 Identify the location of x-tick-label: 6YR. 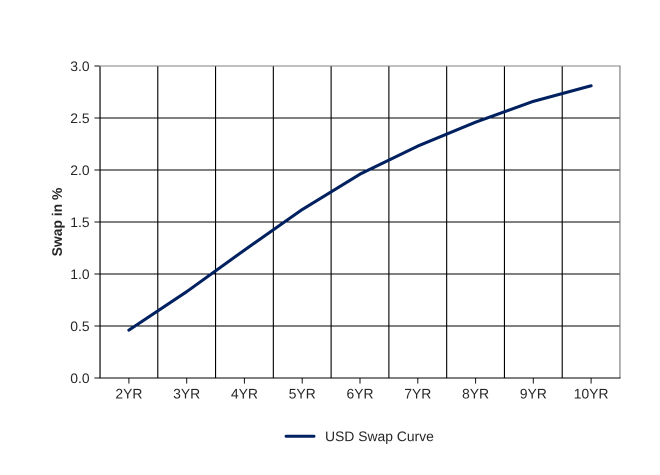
(360, 393).